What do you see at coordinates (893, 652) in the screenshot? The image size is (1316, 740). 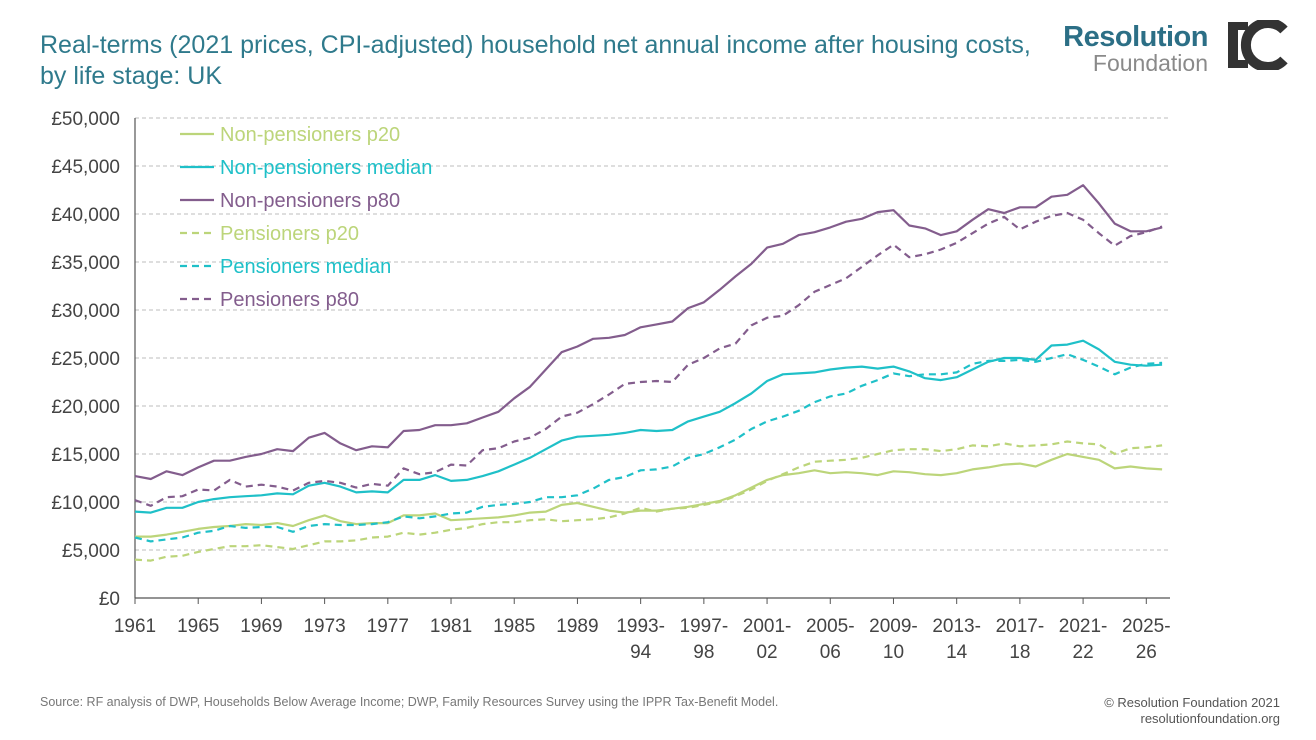 I see `x-tick-label-second-line: 10` at bounding box center [893, 652].